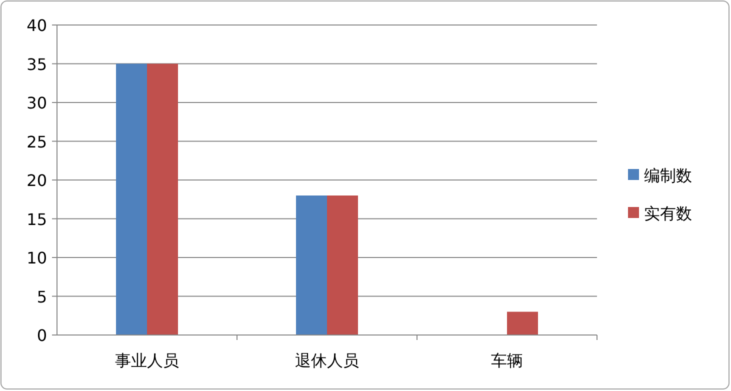 This screenshot has height=391, width=731. Describe the element at coordinates (147, 360) in the screenshot. I see `x-tick-label: 事业人员` at that location.